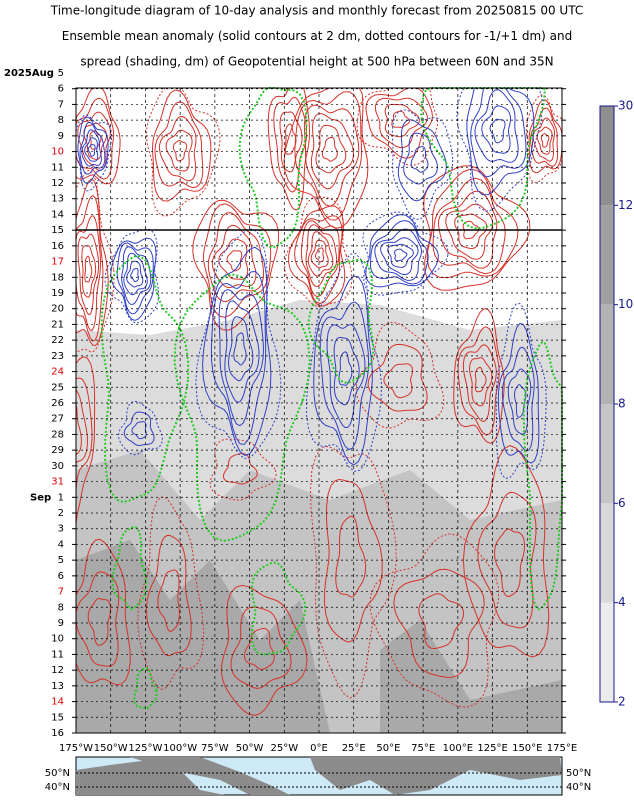 The height and width of the screenshot is (800, 634). What do you see at coordinates (562, 748) in the screenshot?
I see `x-tick-label: 175°E` at bounding box center [562, 748].